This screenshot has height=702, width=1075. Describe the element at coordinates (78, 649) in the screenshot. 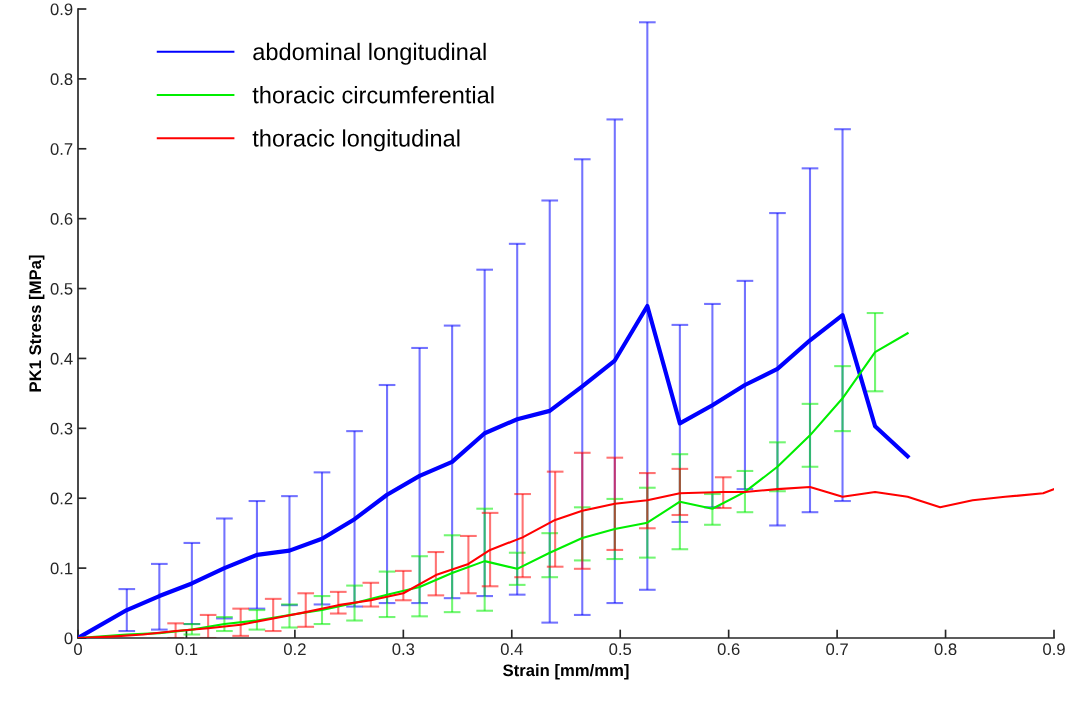

I see `x-tick-label: 0` at that location.